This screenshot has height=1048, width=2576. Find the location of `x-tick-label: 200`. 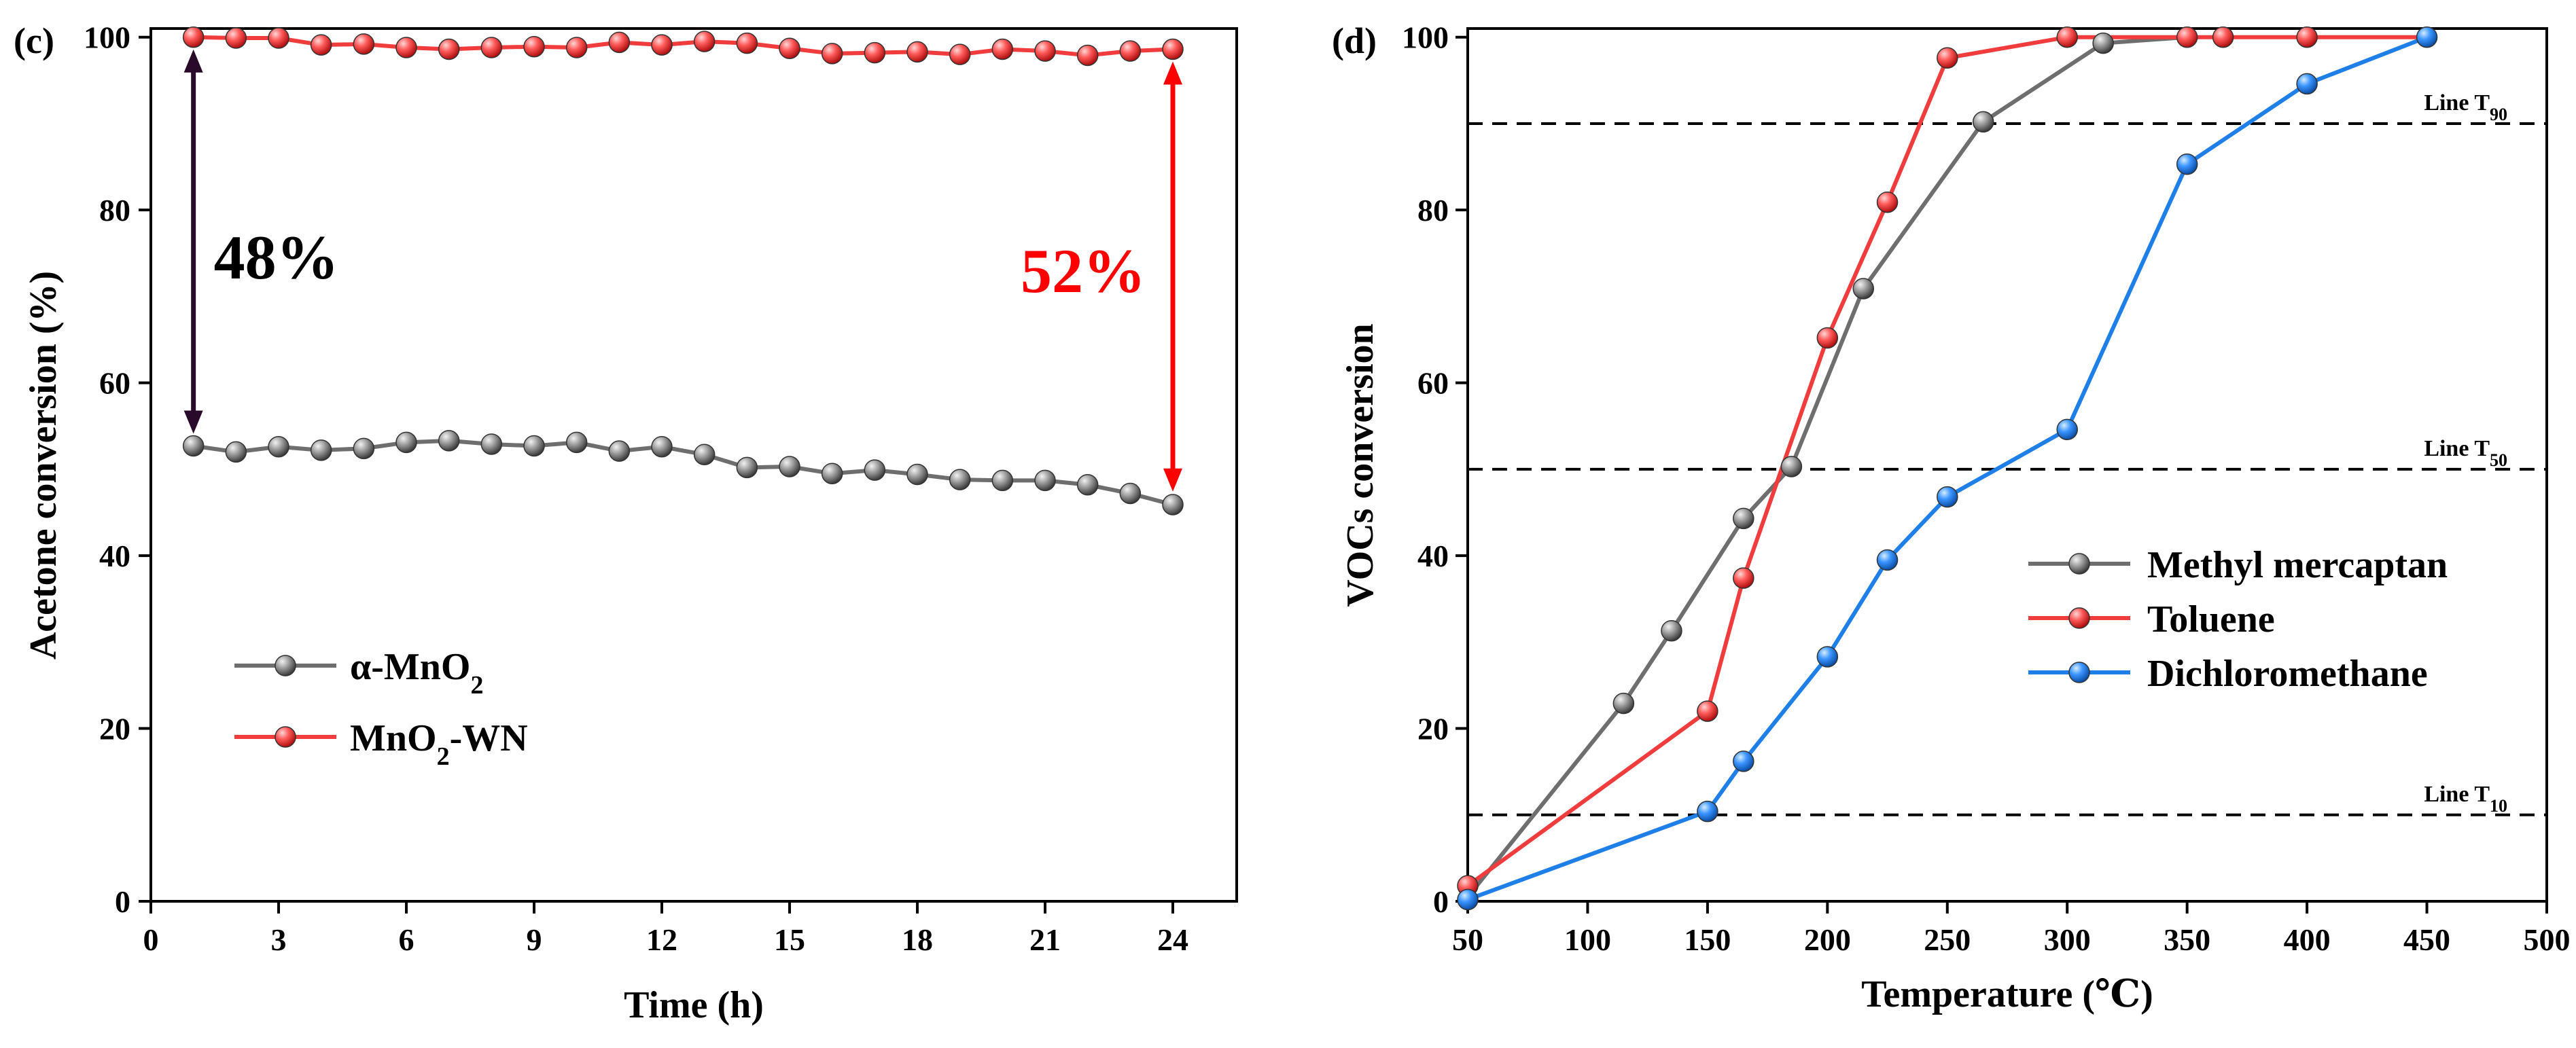

x-tick-label: 200 is located at coordinates (1827, 939).